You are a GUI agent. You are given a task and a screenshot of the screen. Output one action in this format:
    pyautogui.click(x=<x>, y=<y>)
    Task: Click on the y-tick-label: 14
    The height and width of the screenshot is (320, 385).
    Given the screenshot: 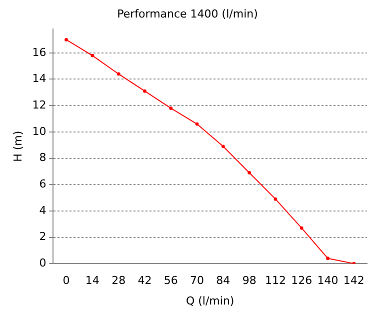 What is the action you would take?
    pyautogui.click(x=39, y=79)
    